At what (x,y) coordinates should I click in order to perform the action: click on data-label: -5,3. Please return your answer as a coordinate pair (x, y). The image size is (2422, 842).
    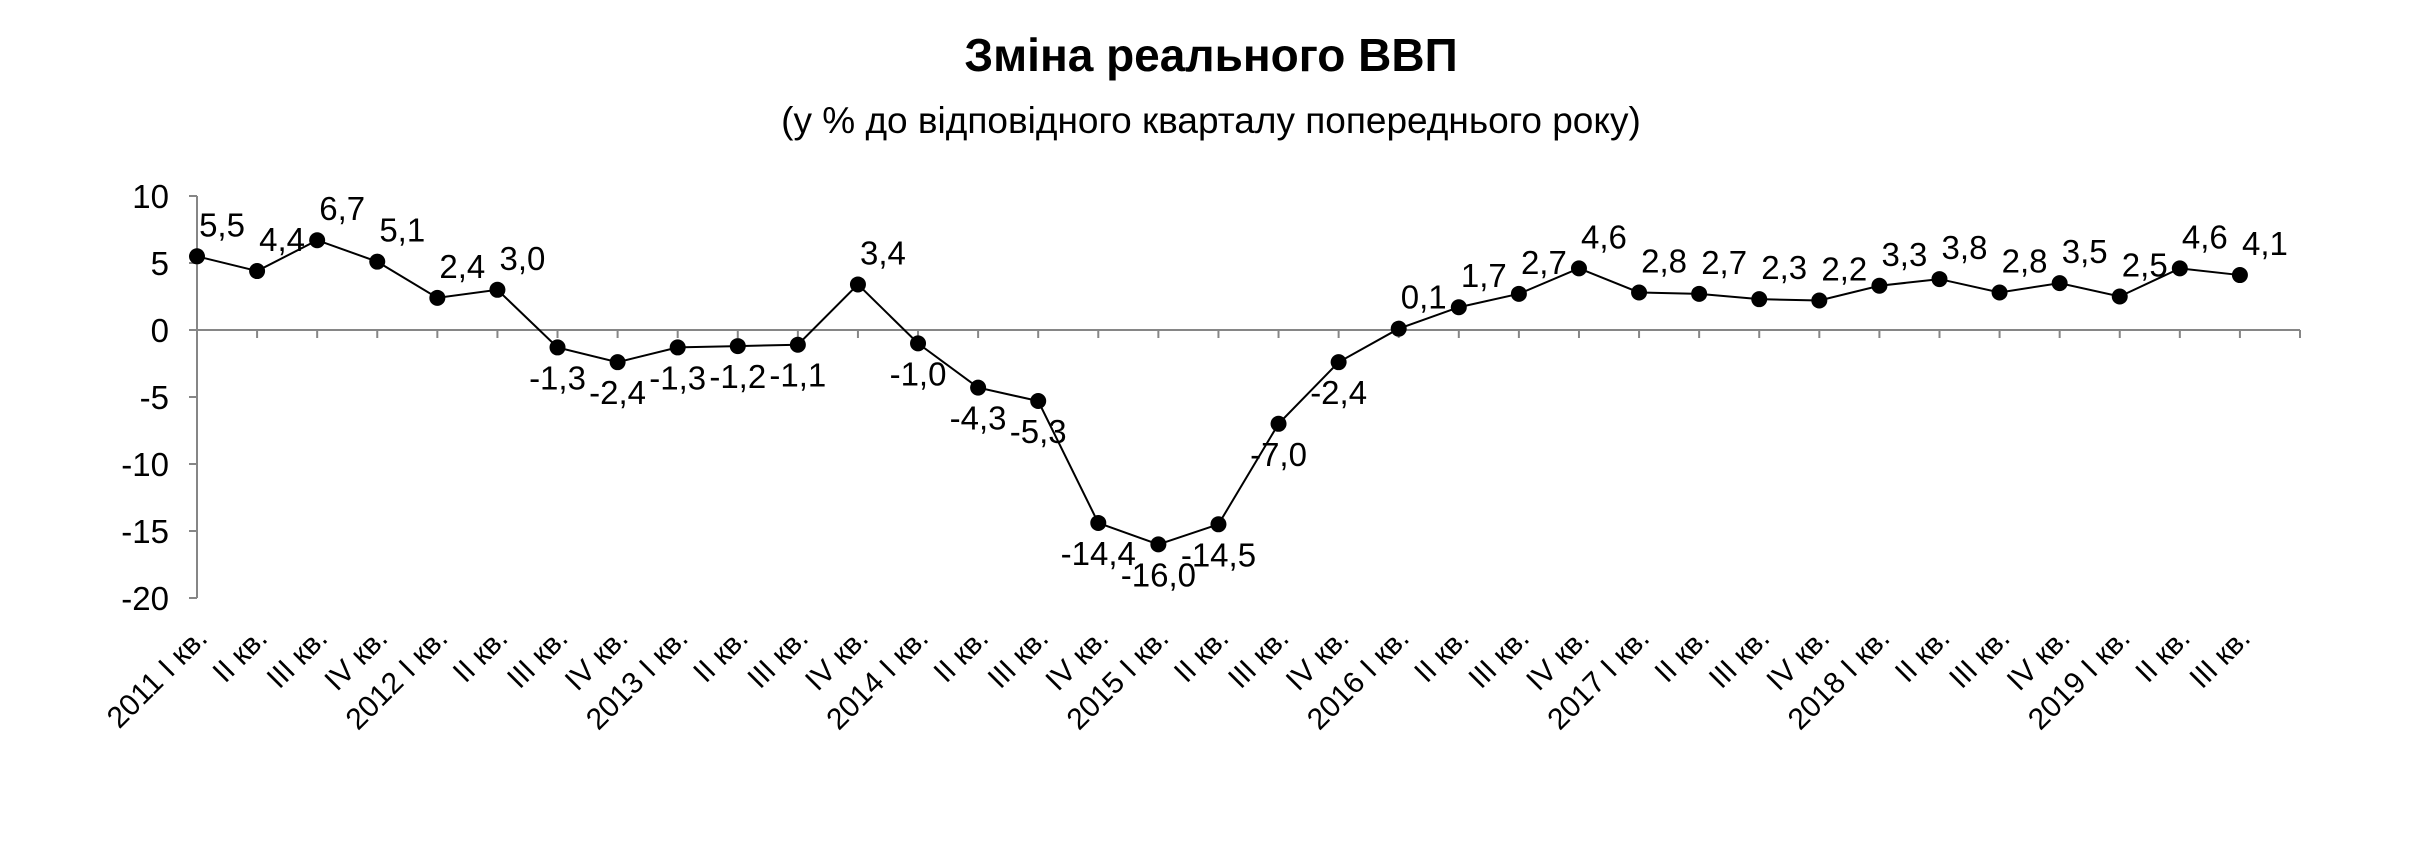
    Looking at the image, I should click on (1038, 431).